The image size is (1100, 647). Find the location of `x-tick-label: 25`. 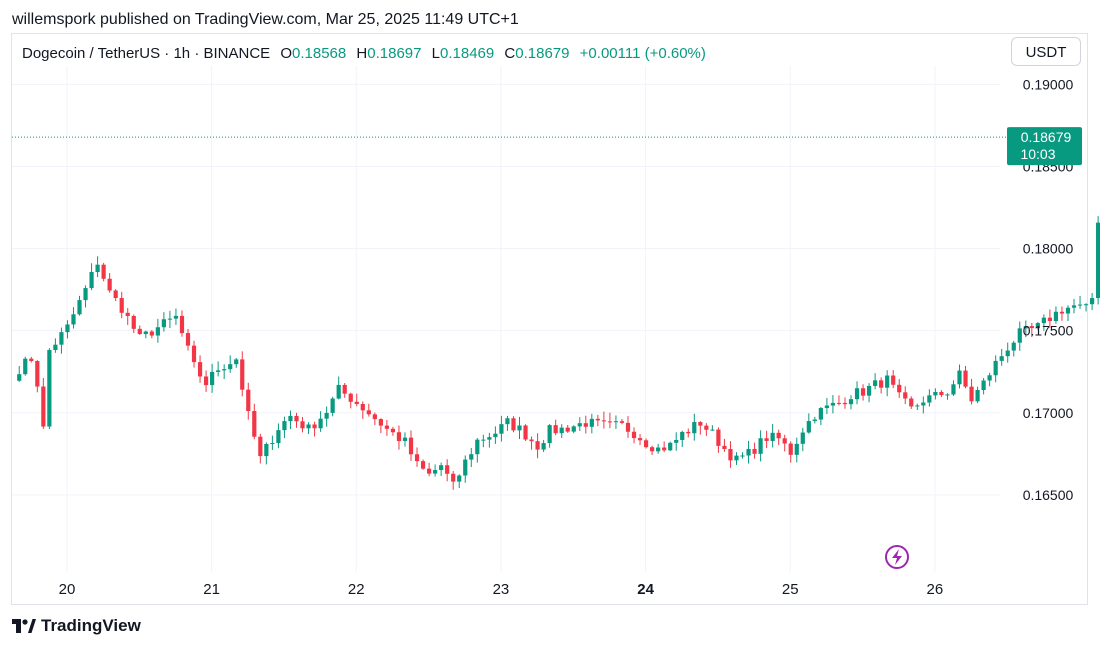

x-tick-label: 25 is located at coordinates (790, 589).